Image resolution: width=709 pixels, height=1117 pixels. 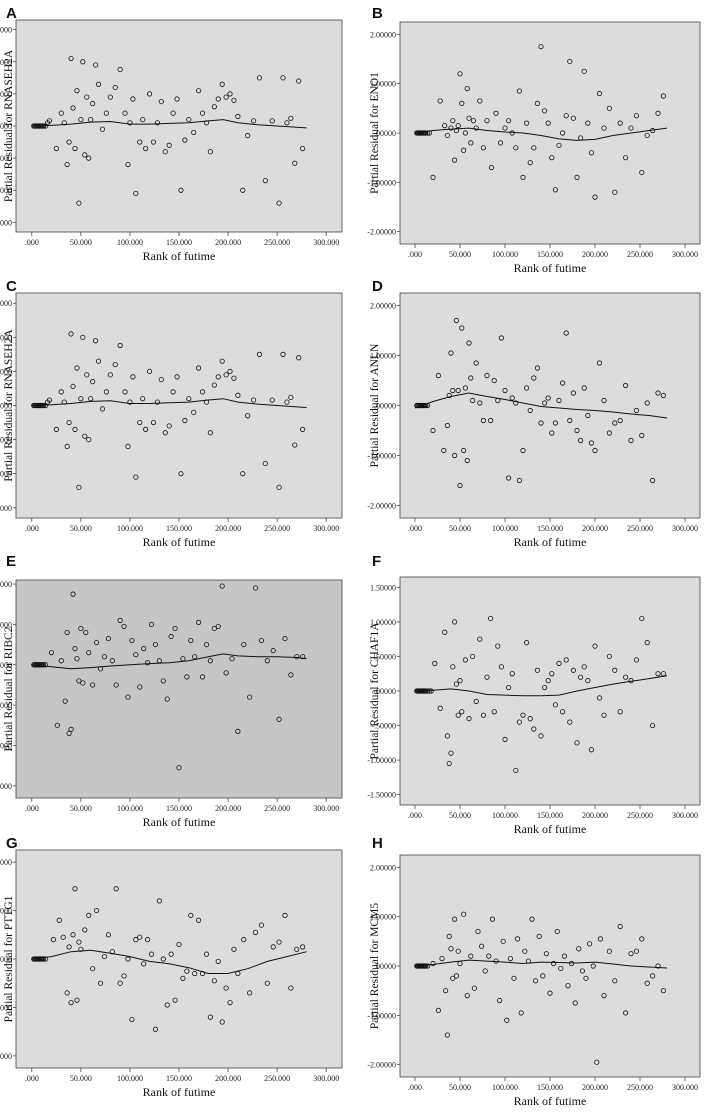 What do you see at coordinates (541, 134) in the screenshot?
I see `fit-line-b` at bounding box center [541, 134].